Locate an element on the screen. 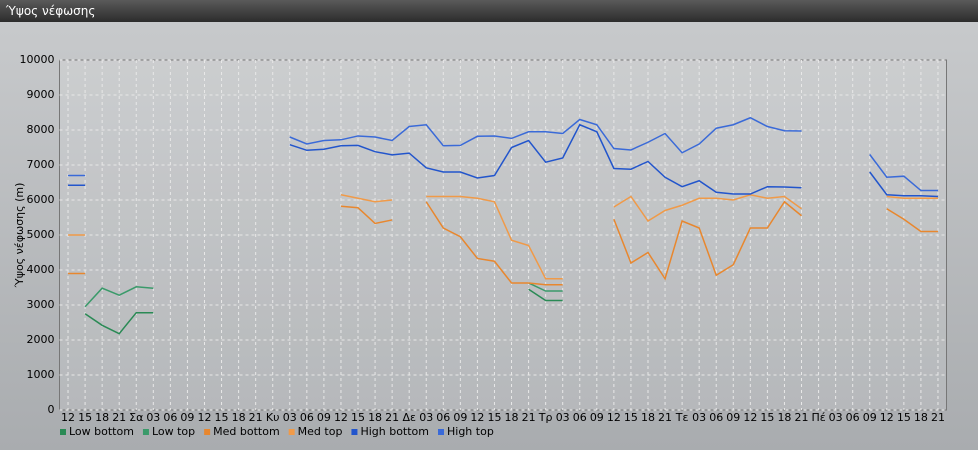 Image resolution: width=978 pixels, height=450 pixels. legend-label: High bottom is located at coordinates (394, 431).